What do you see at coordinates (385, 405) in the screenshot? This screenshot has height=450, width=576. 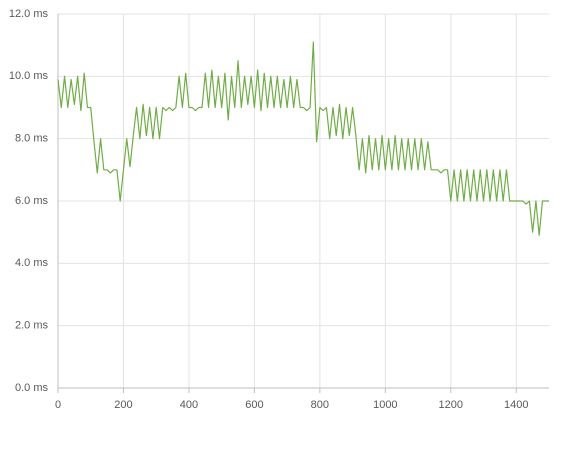 I see `x-tick-label: 1000` at bounding box center [385, 405].